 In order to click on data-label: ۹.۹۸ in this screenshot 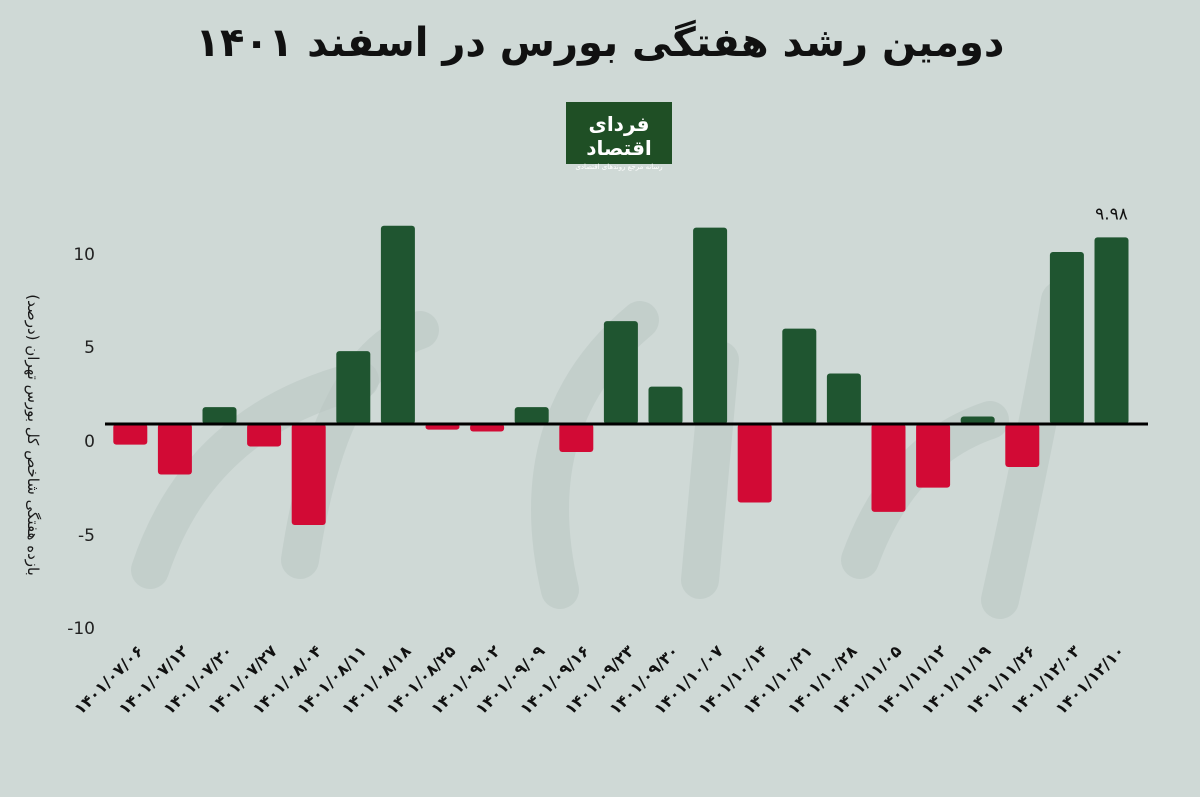, I will do `click(1111, 214)`.